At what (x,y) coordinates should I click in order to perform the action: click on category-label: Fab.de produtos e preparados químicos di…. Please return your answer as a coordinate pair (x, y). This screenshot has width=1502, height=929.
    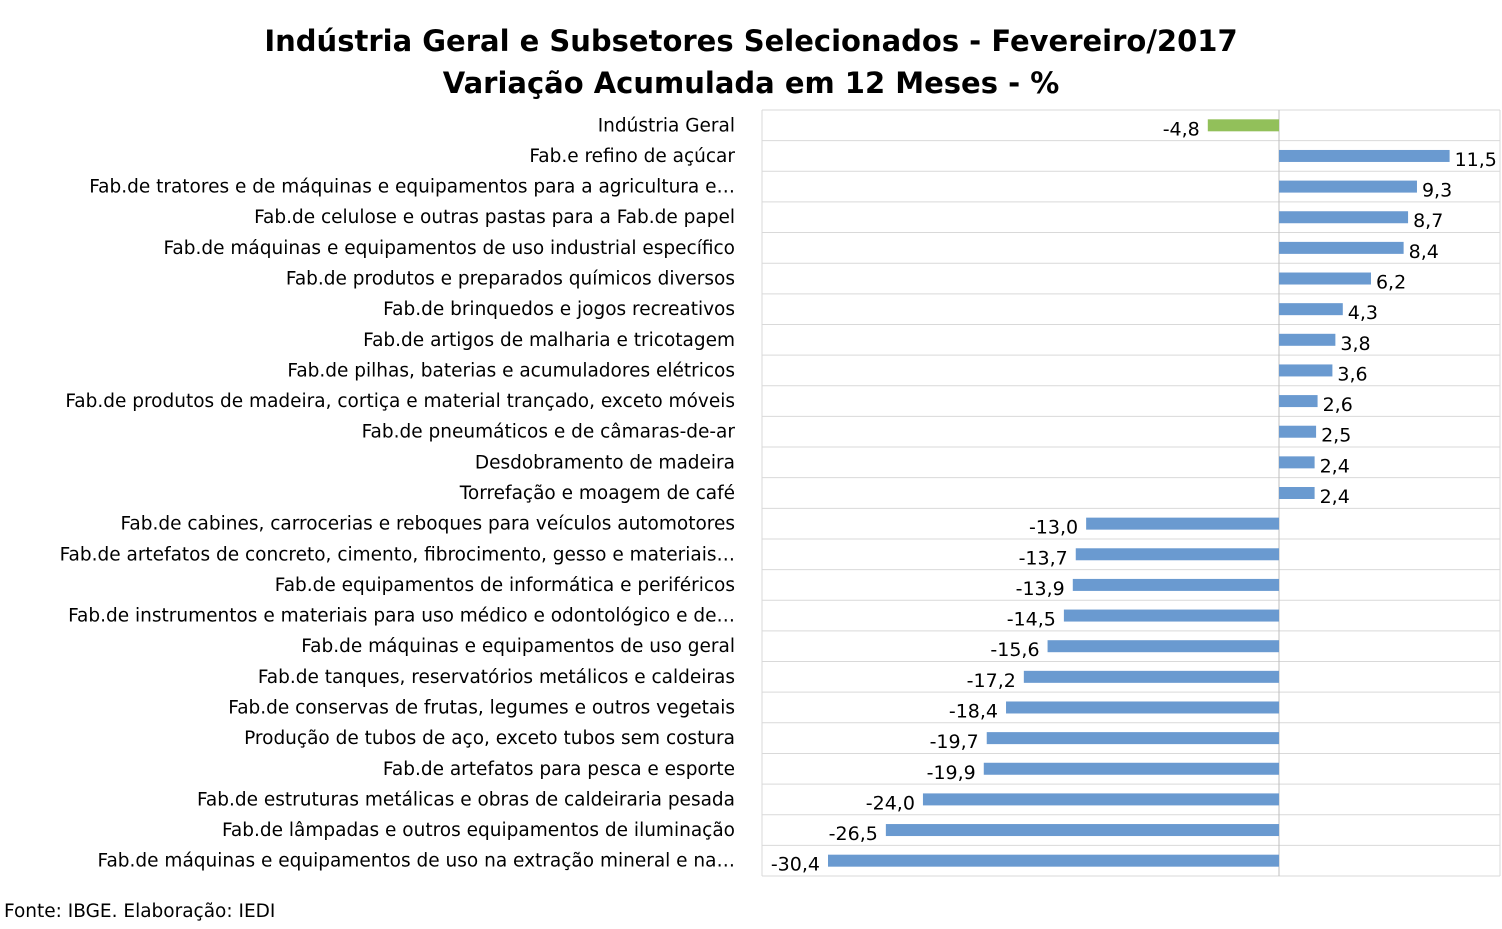
    Looking at the image, I should click on (510, 279).